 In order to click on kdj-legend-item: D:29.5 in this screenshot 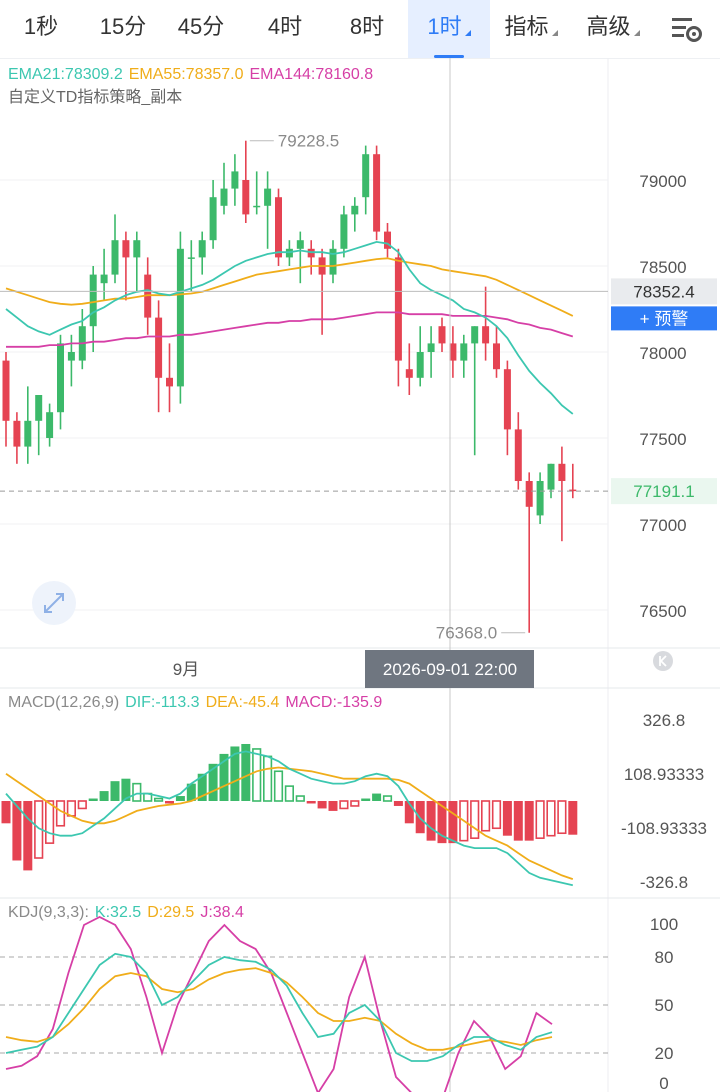, I will do `click(170, 912)`.